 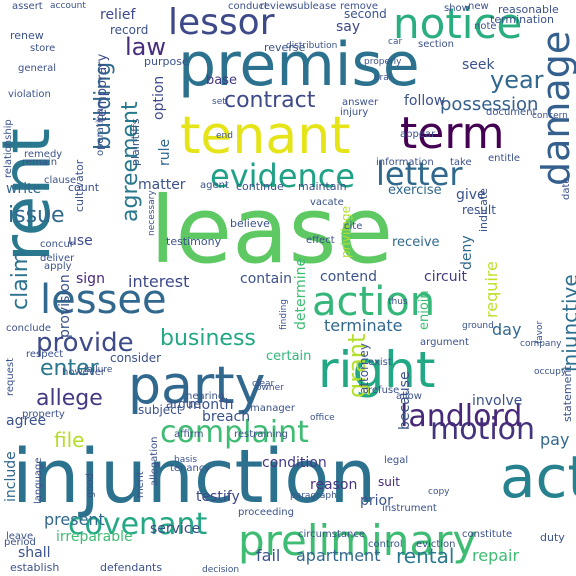 What do you see at coordinates (29, 328) in the screenshot?
I see `cloud-word: conclude` at bounding box center [29, 328].